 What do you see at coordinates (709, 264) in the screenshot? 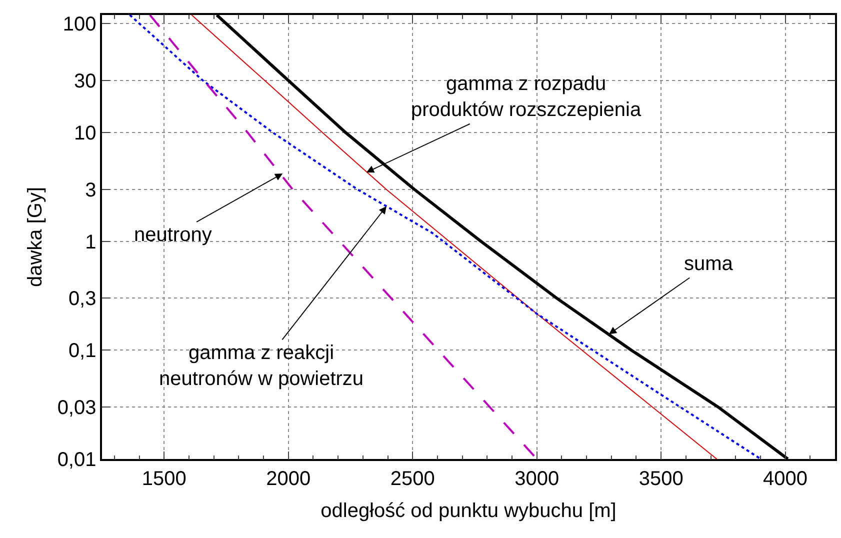
I see `annotation: suma` at bounding box center [709, 264].